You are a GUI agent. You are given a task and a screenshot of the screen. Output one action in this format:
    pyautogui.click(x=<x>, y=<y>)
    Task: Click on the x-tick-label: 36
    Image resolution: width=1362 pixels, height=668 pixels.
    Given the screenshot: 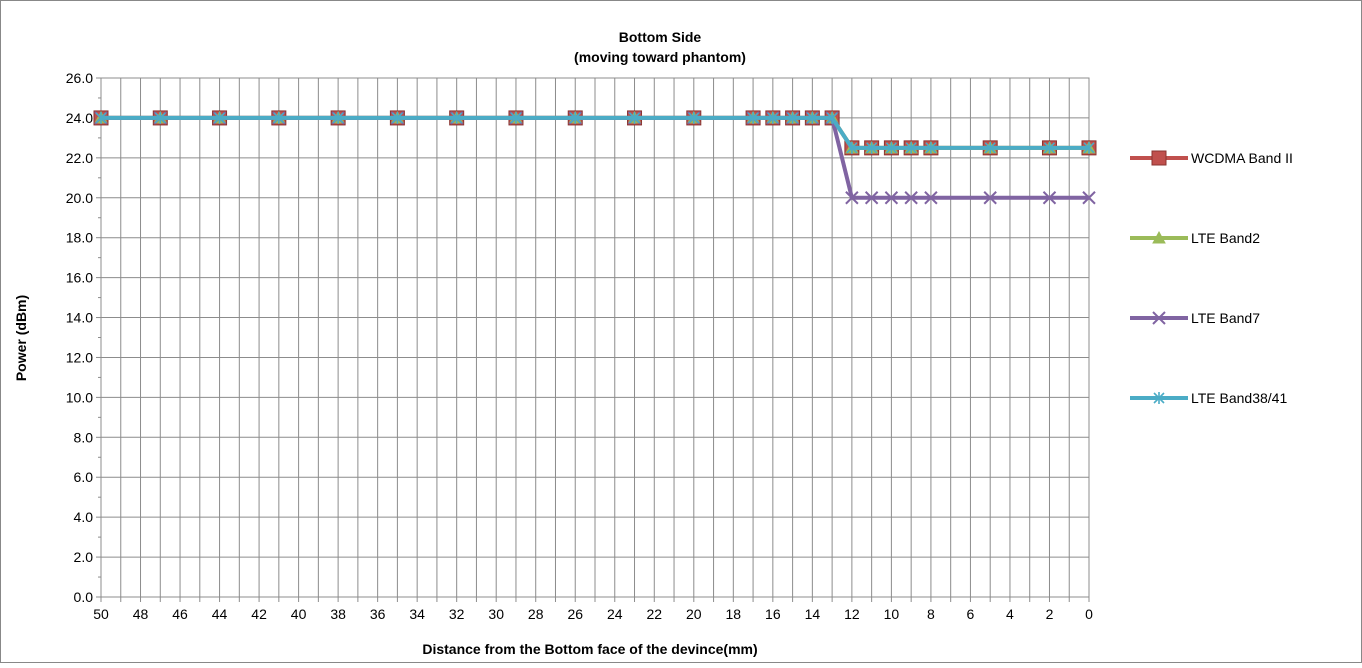 What is the action you would take?
    pyautogui.click(x=378, y=614)
    